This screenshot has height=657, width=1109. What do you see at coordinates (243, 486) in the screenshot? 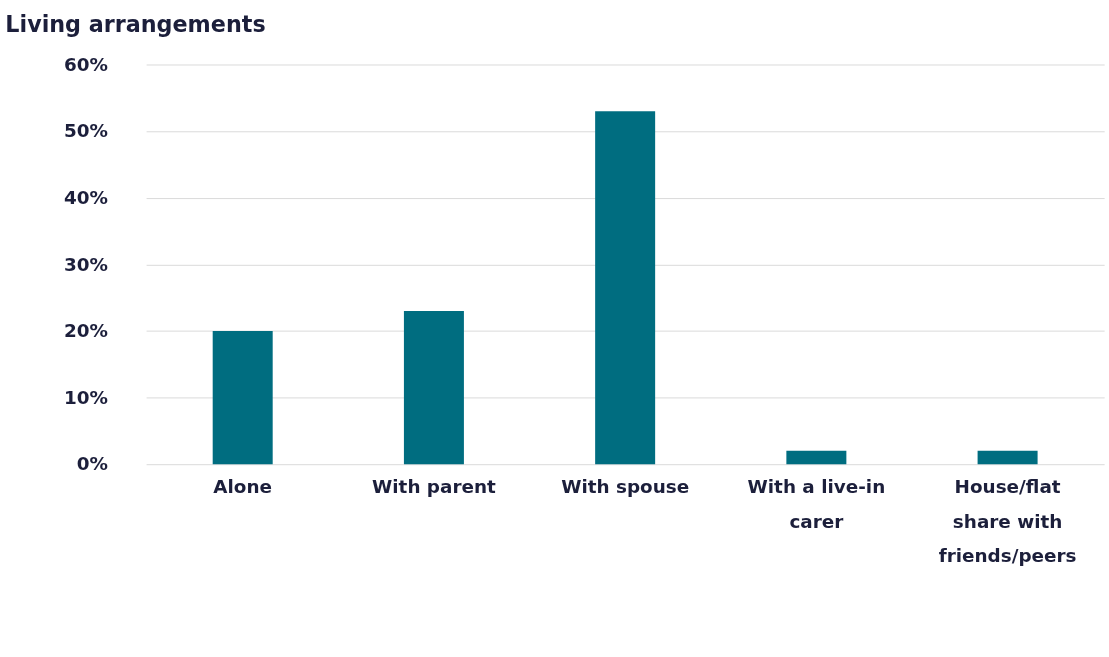
I see `x-tick-label: Alone` at bounding box center [243, 486].